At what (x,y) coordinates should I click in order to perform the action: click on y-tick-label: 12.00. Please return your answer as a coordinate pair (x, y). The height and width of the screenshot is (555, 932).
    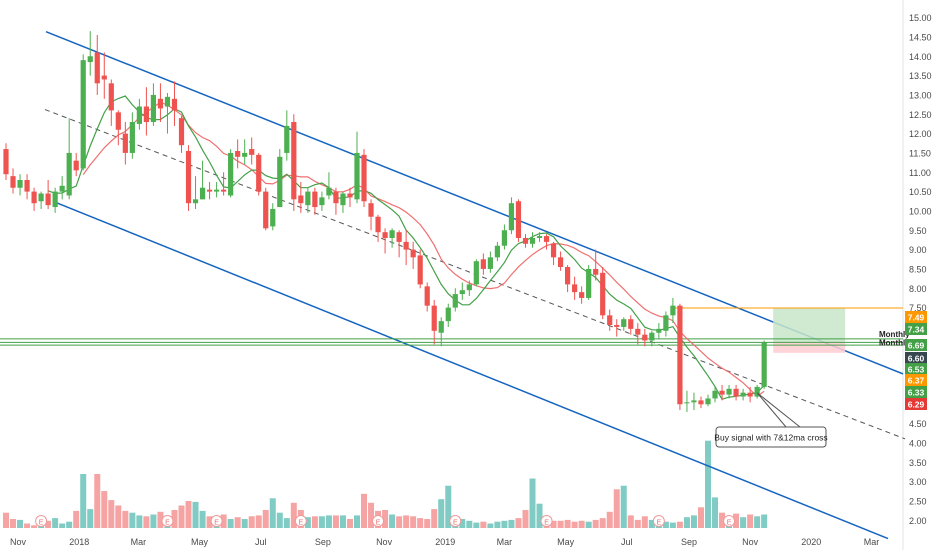
    Looking at the image, I should click on (920, 134).